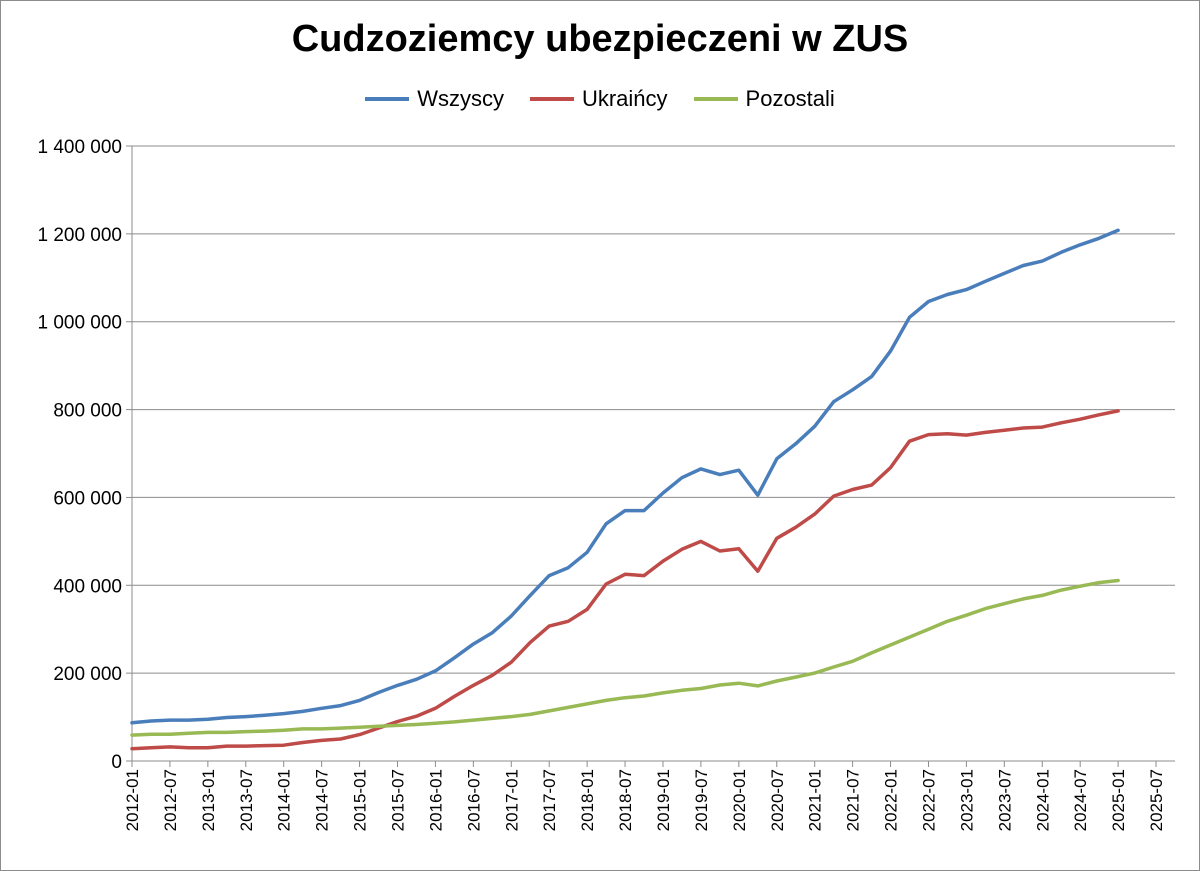 The width and height of the screenshot is (1200, 871). Describe the element at coordinates (891, 800) in the screenshot. I see `x-tick-label: 2022-01` at that location.